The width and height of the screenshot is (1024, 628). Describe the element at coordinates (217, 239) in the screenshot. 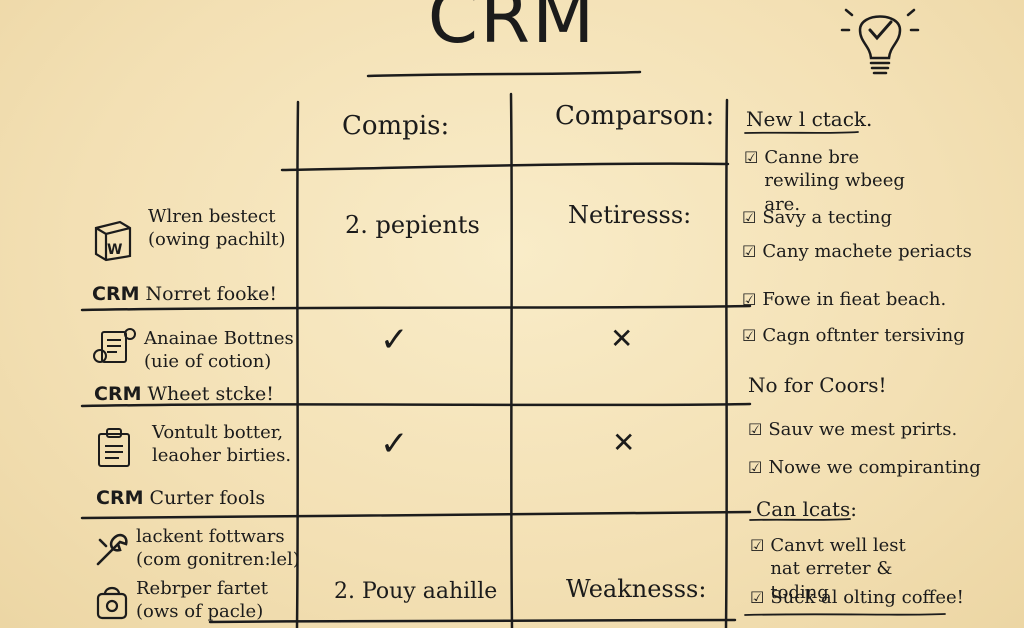

I see `row-label-line2: (owing pachilt)` at that location.